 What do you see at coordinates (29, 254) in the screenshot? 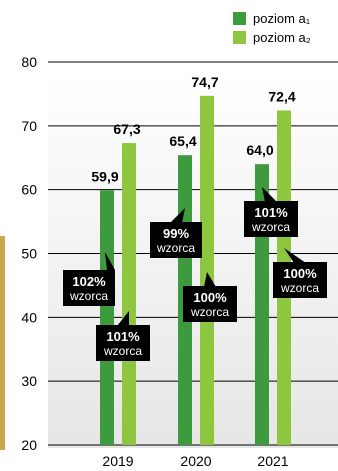
I see `y-tick-label: 50` at bounding box center [29, 254].